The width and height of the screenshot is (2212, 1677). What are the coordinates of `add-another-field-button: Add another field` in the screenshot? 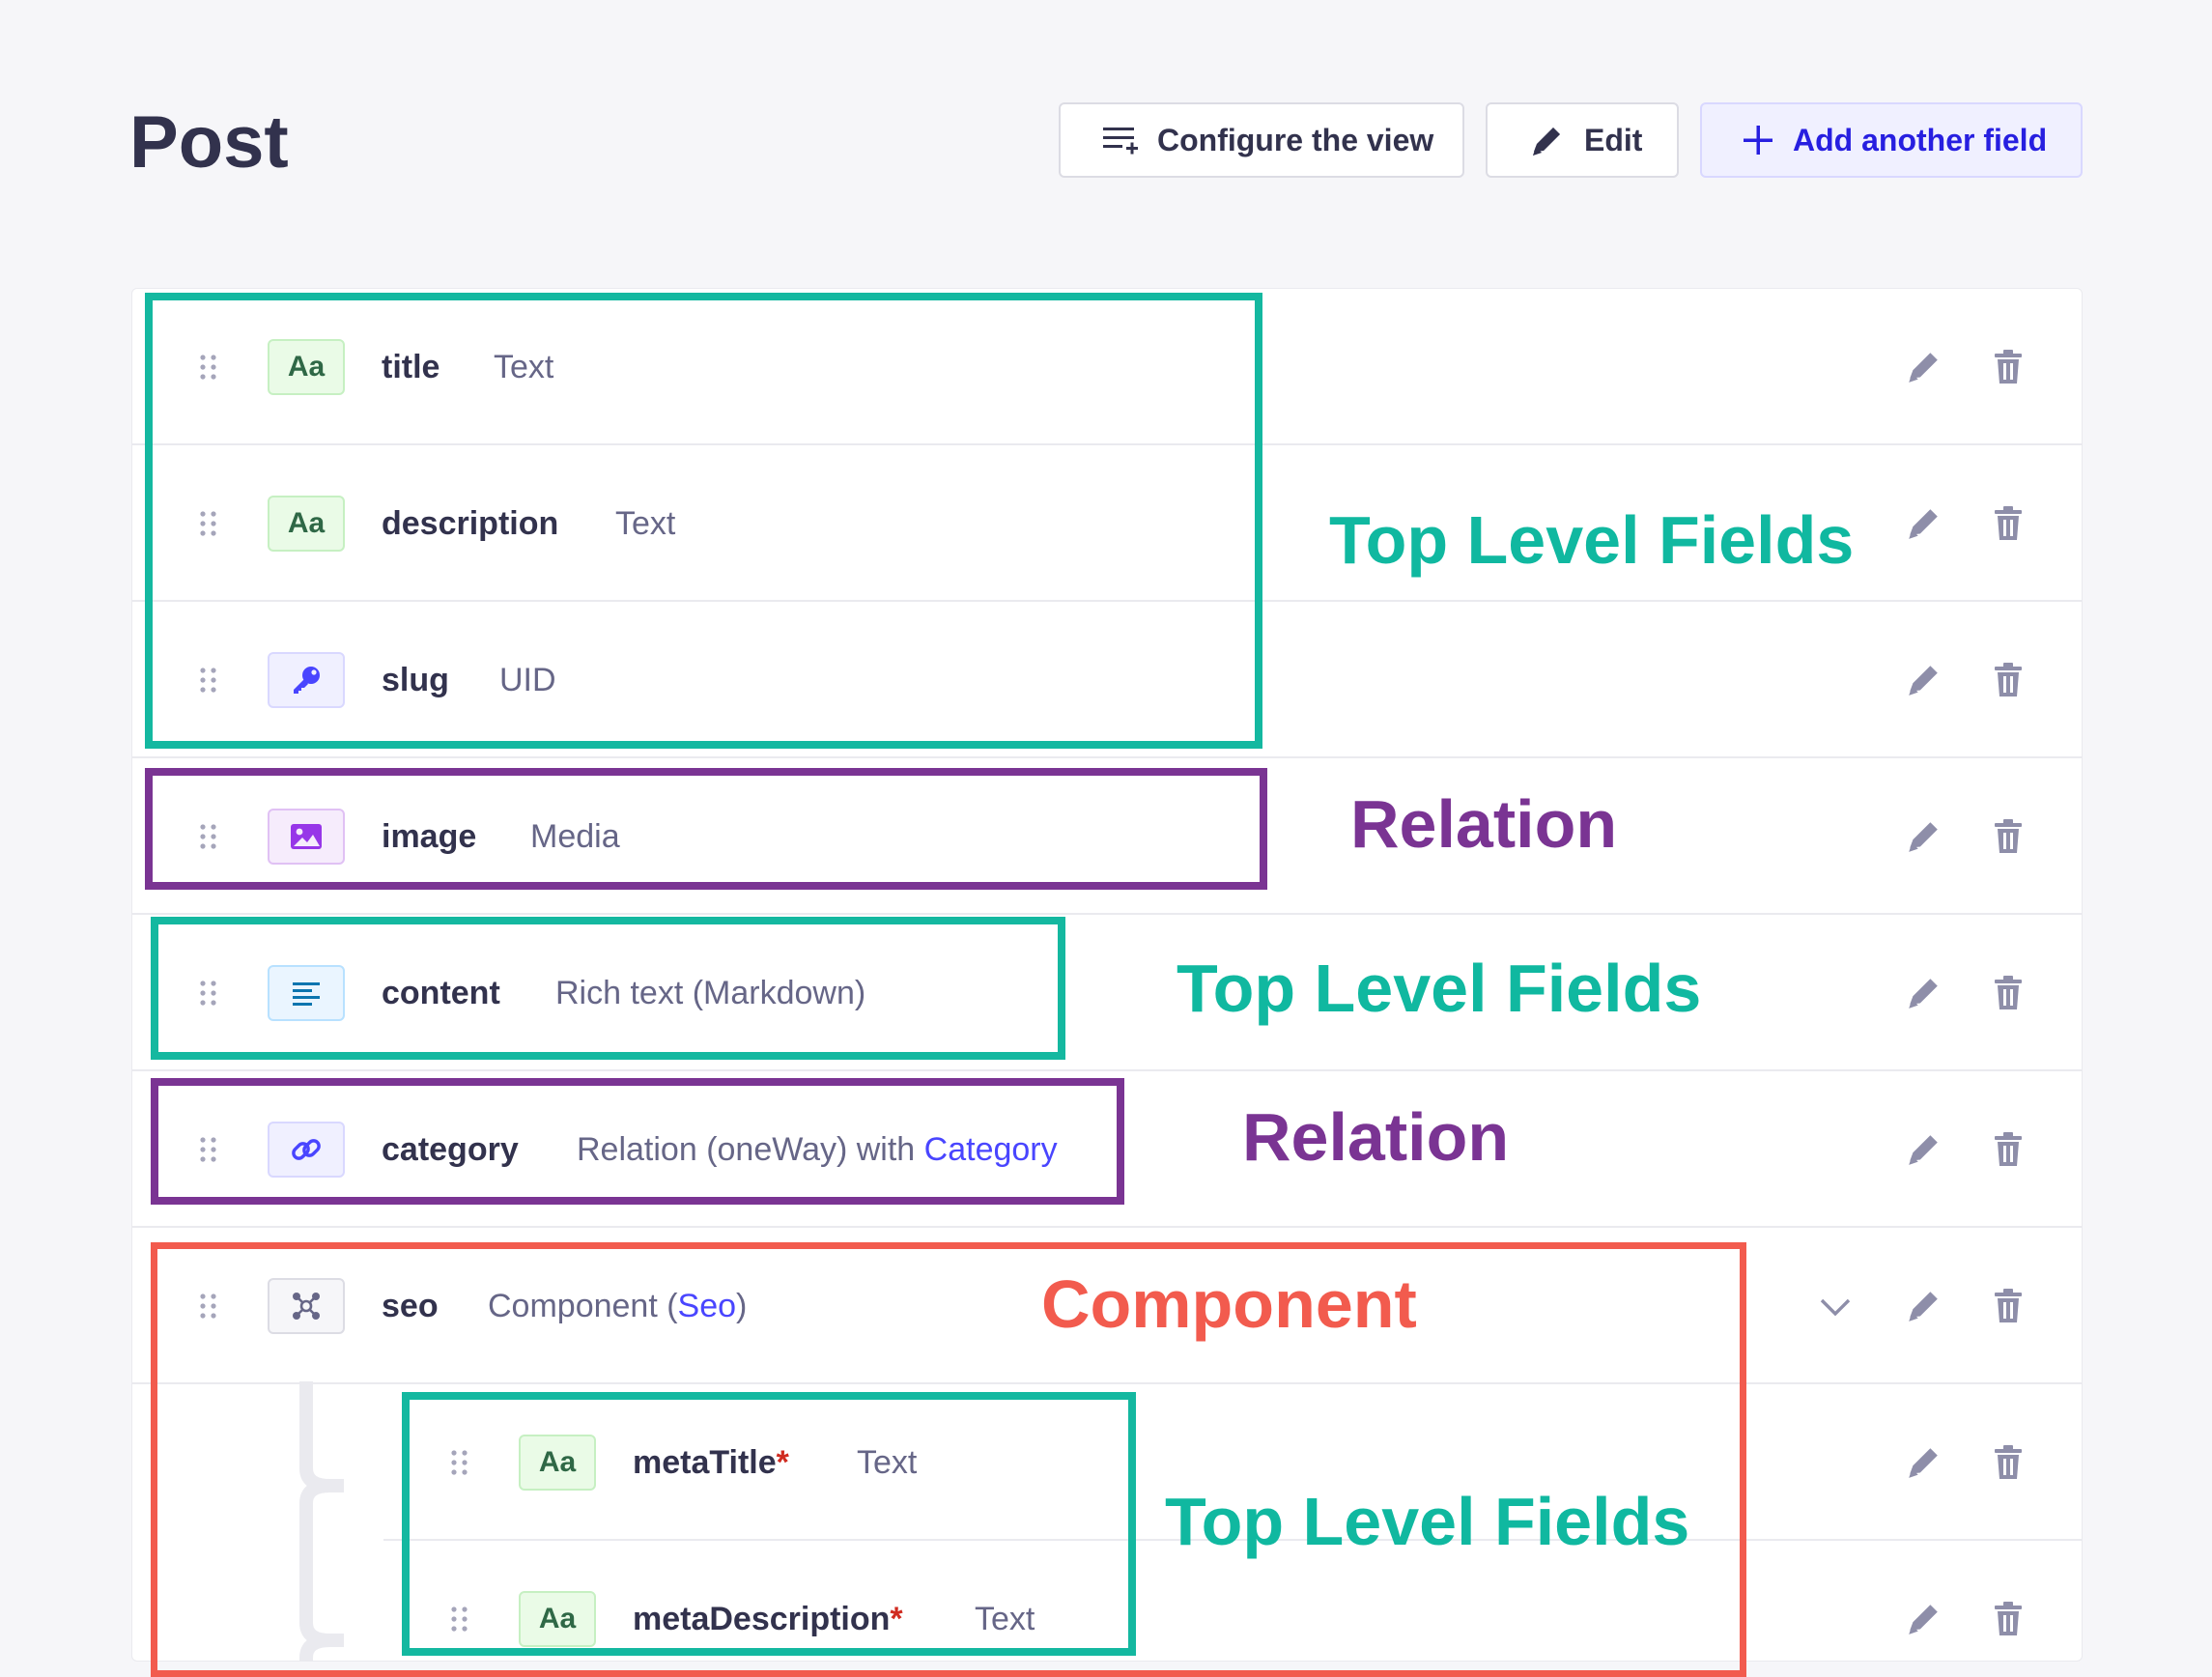 It's located at (1891, 140).